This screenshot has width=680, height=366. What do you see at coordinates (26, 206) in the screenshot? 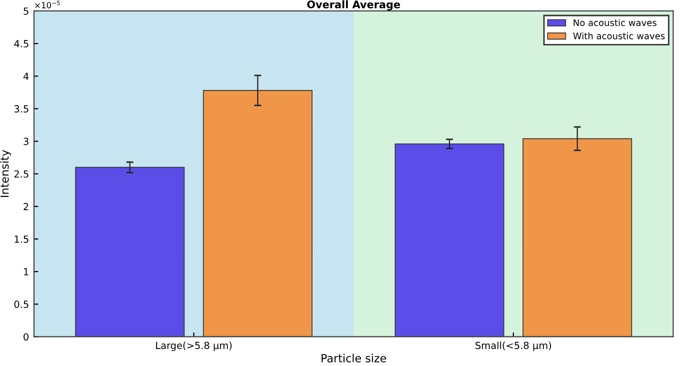
I see `y-tick-label: 2` at bounding box center [26, 206].